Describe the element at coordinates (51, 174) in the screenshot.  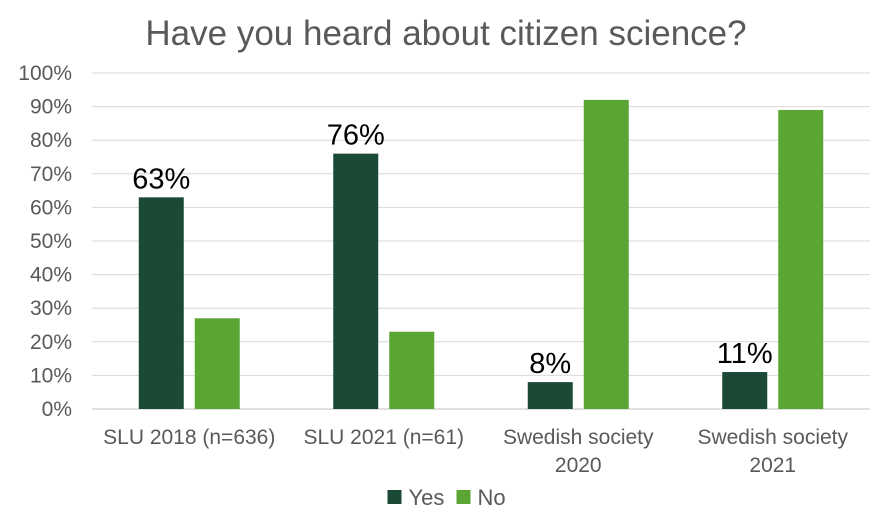
I see `y-tick-label: 70%` at that location.